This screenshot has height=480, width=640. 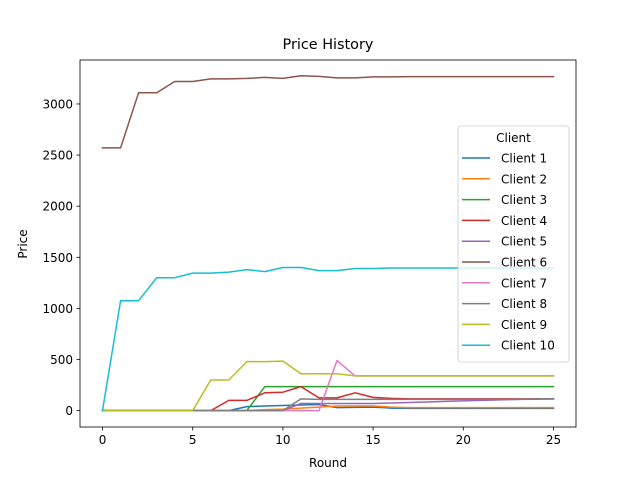 I want to click on chart-title: Price History, so click(x=328, y=45).